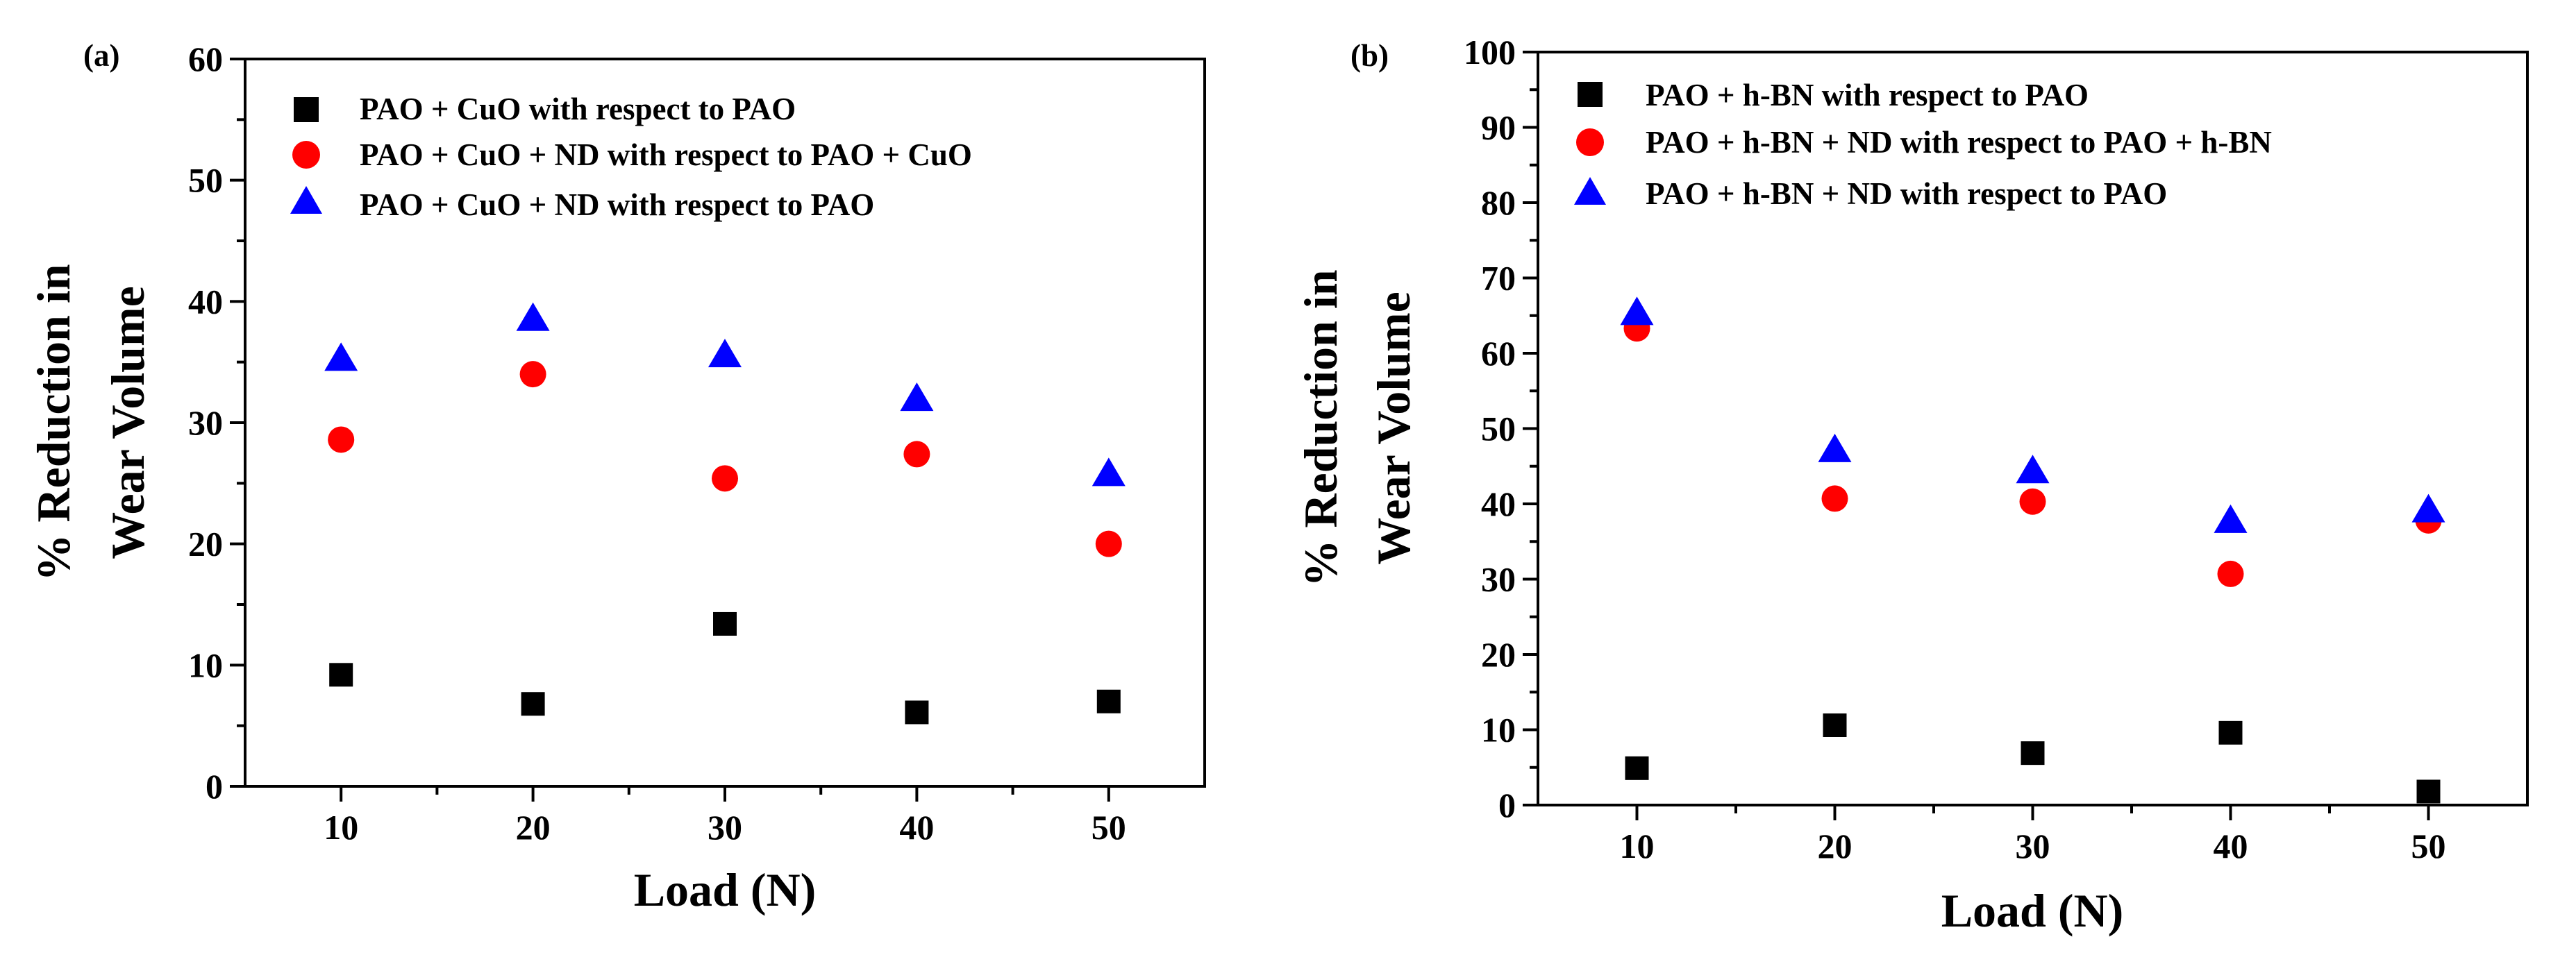 This screenshot has width=2576, height=964. I want to click on panel-a-y-tick-label: 0, so click(214, 786).